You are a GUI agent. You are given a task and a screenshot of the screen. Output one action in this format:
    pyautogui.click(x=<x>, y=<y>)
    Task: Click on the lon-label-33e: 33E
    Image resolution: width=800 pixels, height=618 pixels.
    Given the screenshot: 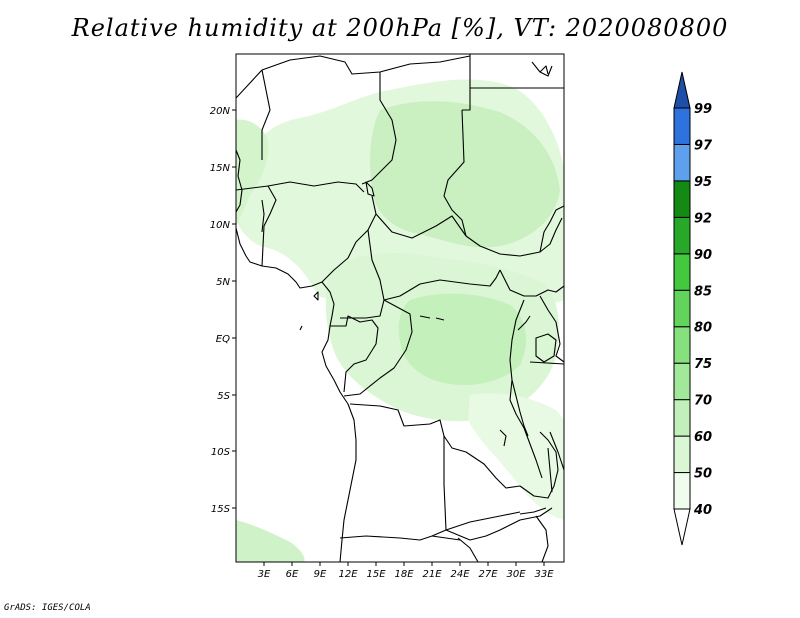 What is the action you would take?
    pyautogui.click(x=544, y=574)
    